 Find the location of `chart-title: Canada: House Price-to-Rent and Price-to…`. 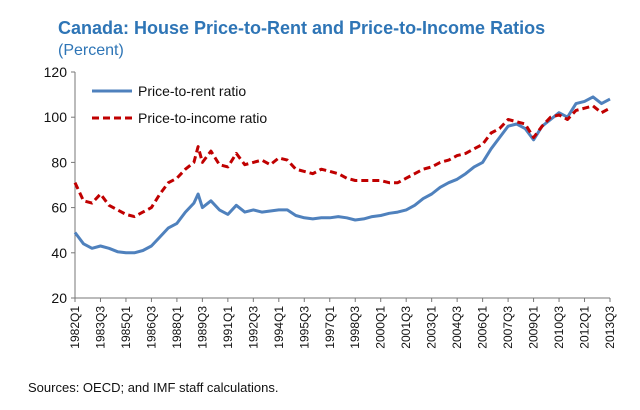

chart-title: Canada: House Price-to-Rent and Price-to… is located at coordinates (302, 28).